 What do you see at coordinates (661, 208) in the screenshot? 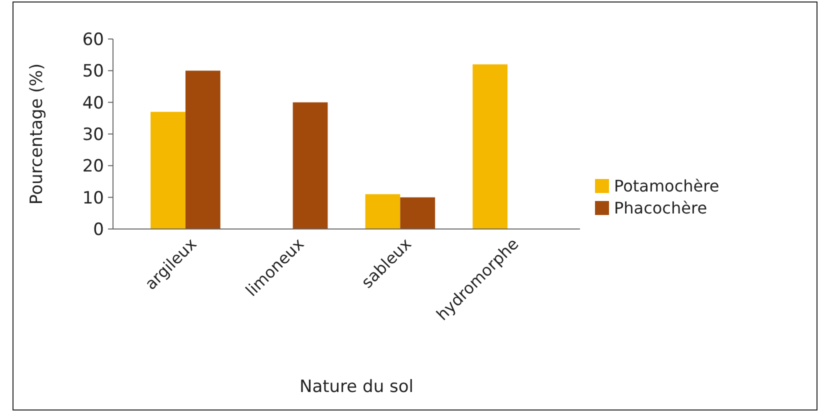
I see `legend-label: Phacochère` at bounding box center [661, 208].